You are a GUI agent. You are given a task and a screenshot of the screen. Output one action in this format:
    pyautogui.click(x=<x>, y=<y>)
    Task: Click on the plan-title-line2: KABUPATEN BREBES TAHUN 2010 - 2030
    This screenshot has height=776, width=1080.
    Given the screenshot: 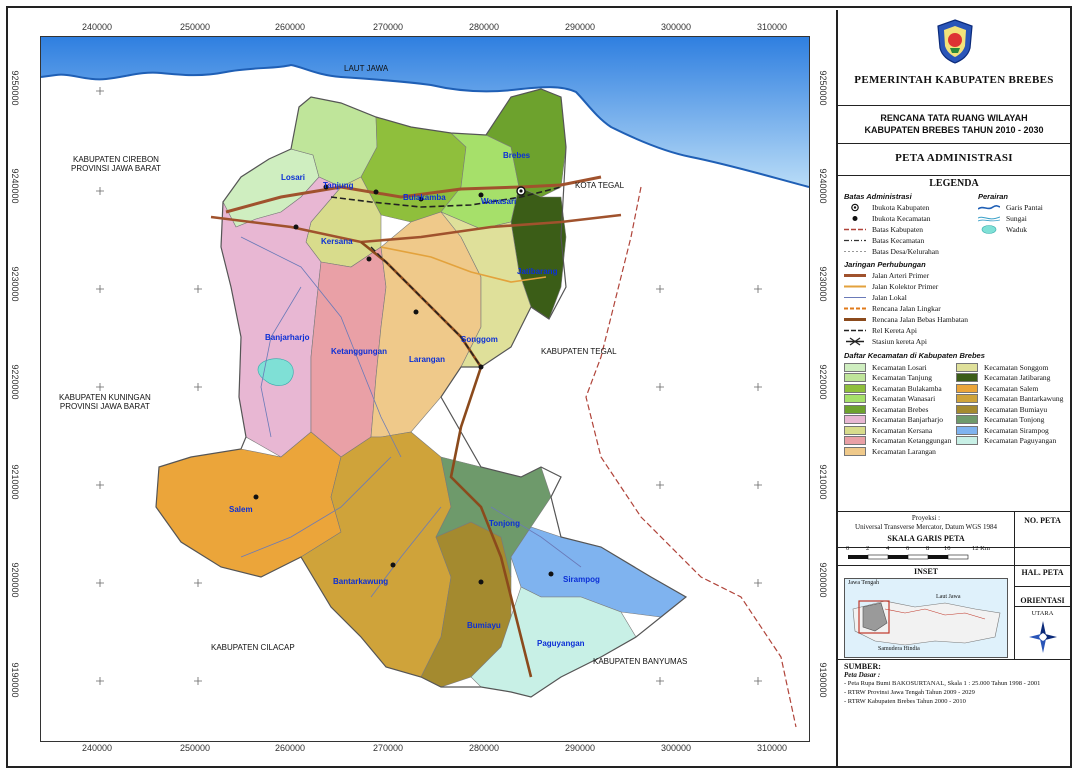 What is the action you would take?
    pyautogui.click(x=954, y=130)
    